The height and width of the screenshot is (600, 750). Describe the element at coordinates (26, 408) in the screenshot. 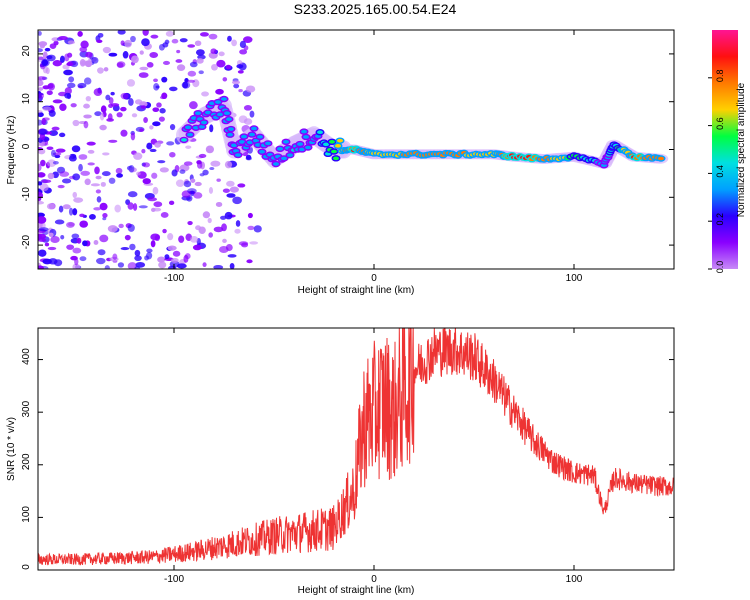

I see `y-tick-label: 300` at that location.